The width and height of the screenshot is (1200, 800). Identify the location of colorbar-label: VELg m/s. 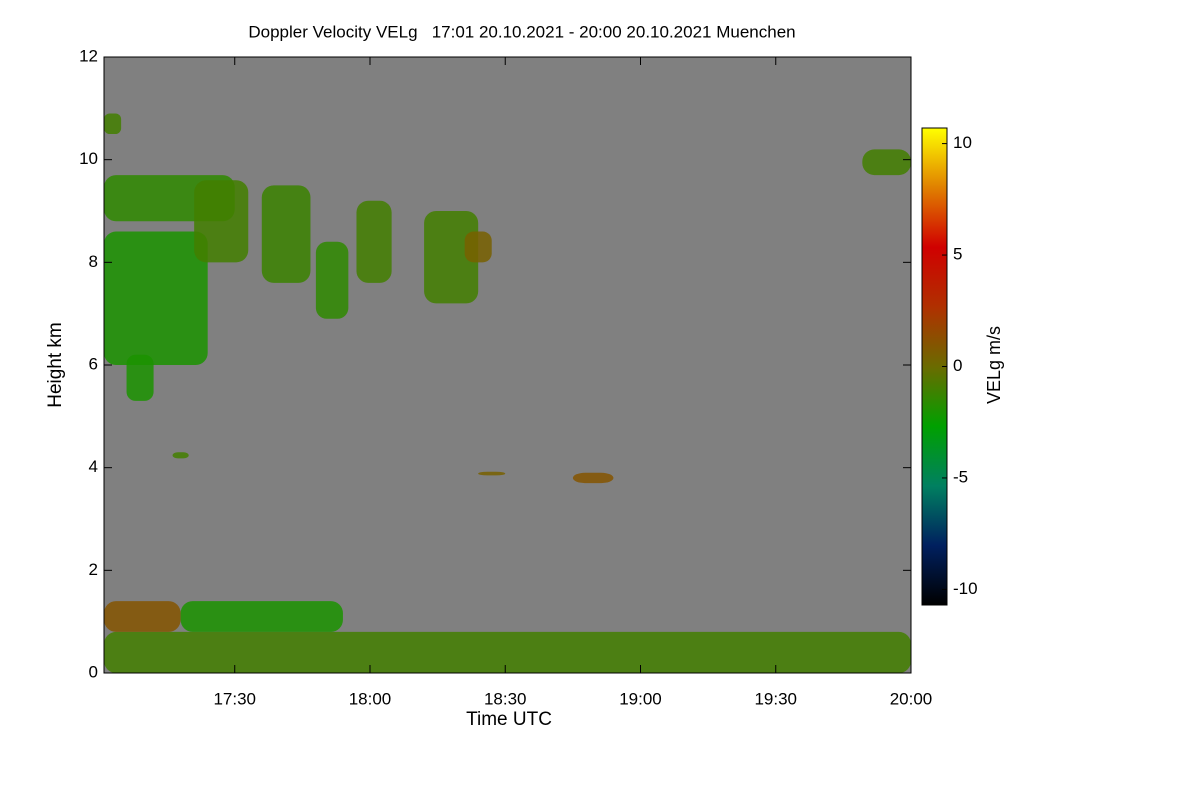
(994, 365).